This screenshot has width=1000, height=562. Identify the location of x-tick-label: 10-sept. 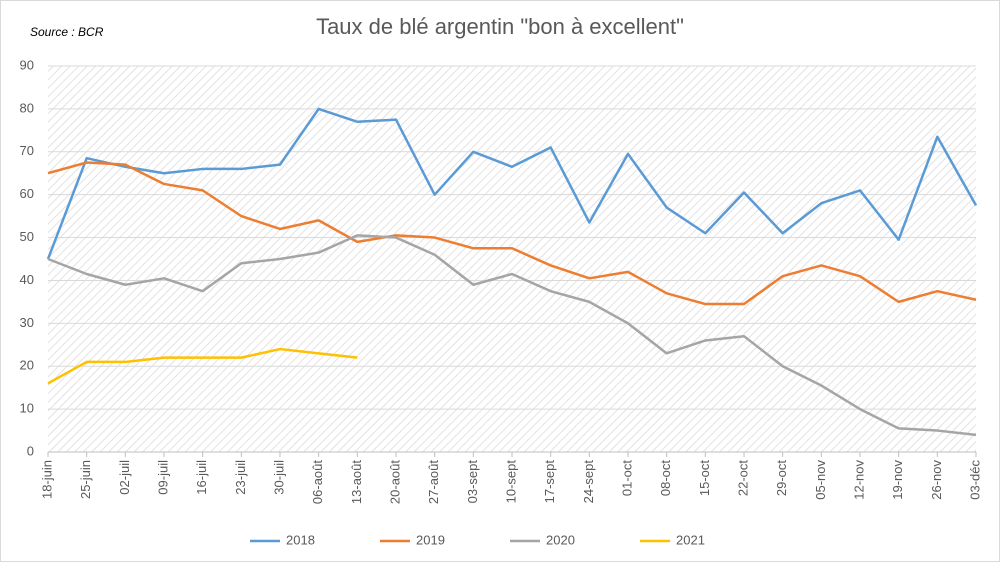
(510, 482).